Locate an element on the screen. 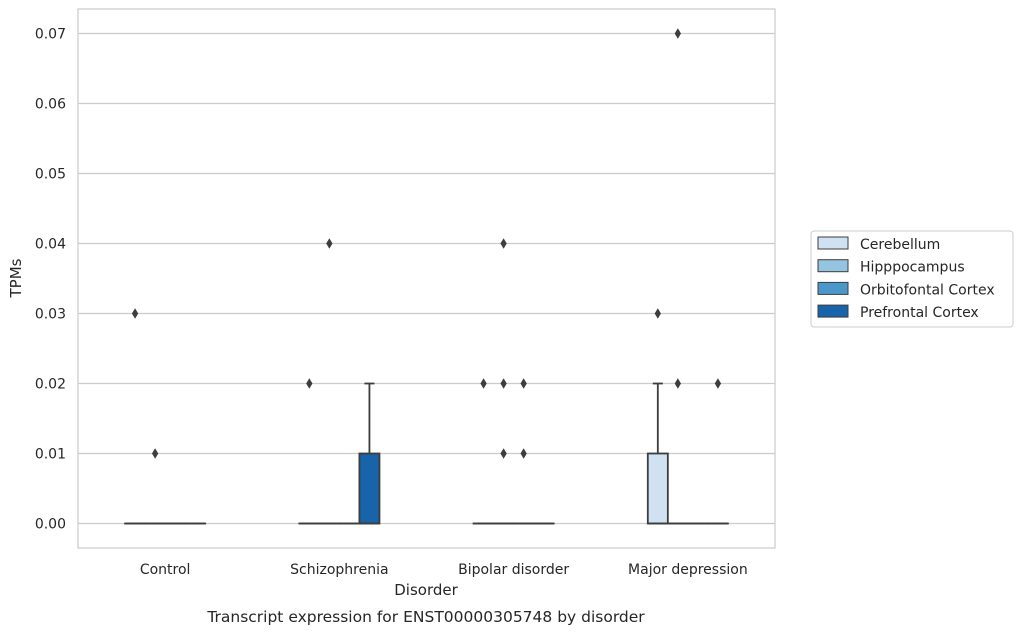 This screenshot has height=634, width=1023. legend-label: Prefrontal Cortex is located at coordinates (919, 313).